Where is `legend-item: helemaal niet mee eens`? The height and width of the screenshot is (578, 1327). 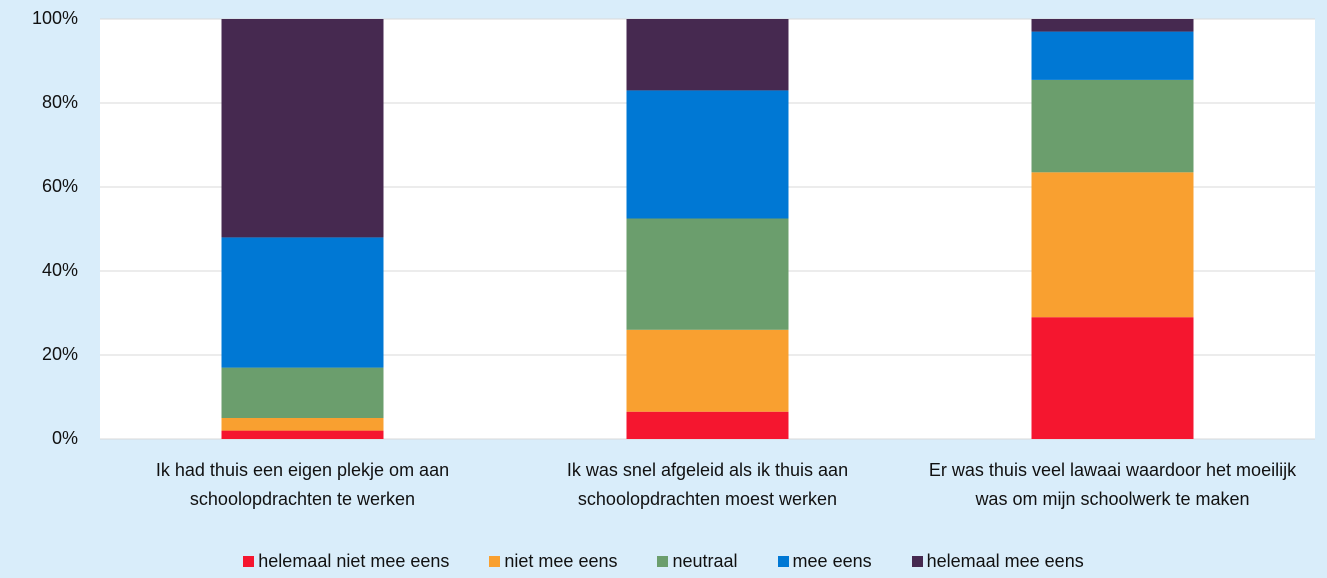
legend-item: helemaal niet mee eens is located at coordinates (346, 561).